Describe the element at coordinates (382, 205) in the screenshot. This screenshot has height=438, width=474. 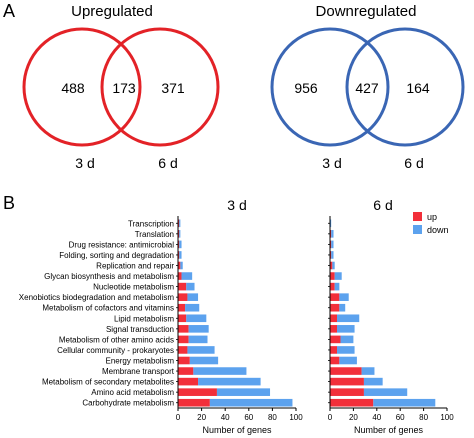
I see `bar-panel-title-6d: 6 d` at that location.